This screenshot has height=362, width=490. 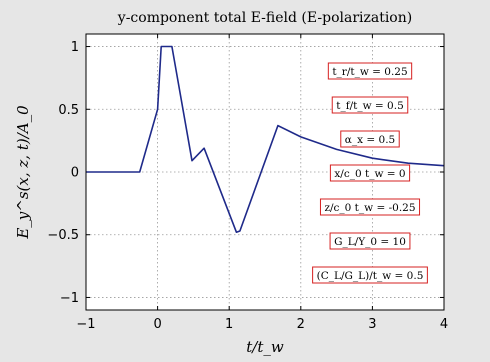 I want to click on x-tick-label: 1, so click(x=229, y=324).